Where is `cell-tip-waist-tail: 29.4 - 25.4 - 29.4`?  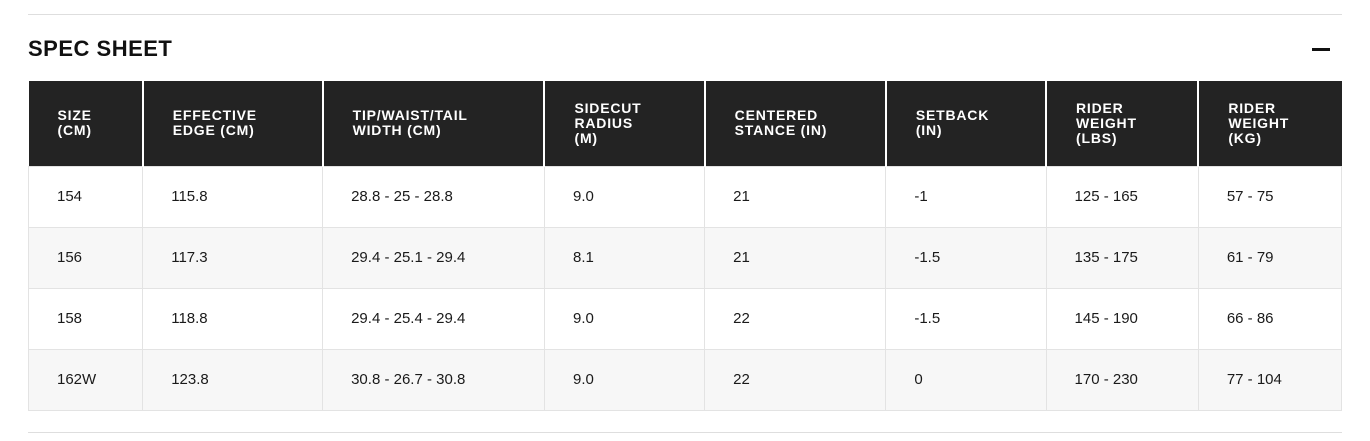 cell-tip-waist-tail: 29.4 - 25.4 - 29.4 is located at coordinates (433, 318).